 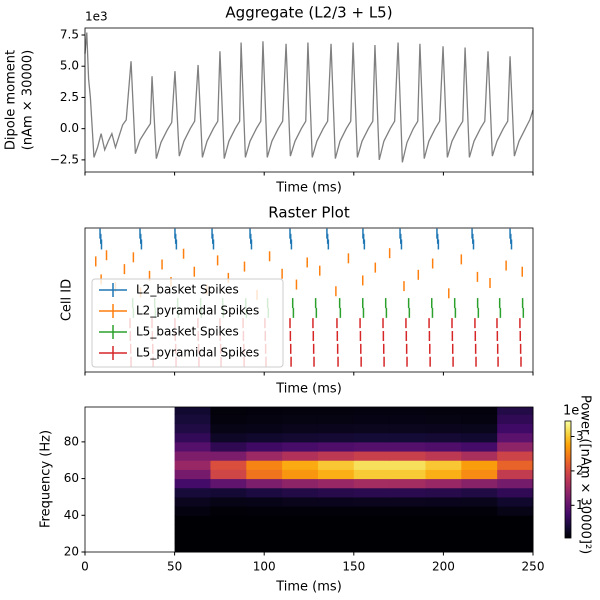 I want to click on y-tick-label: 40, so click(x=71, y=515).